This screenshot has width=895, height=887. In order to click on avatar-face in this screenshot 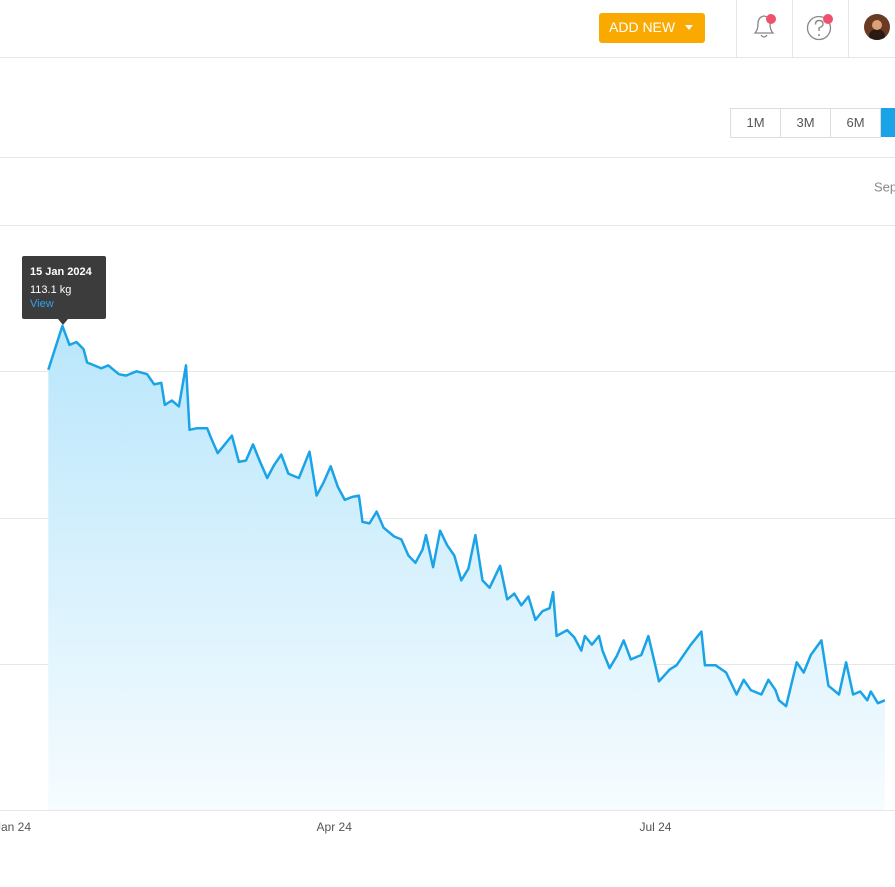, I will do `click(877, 25)`.